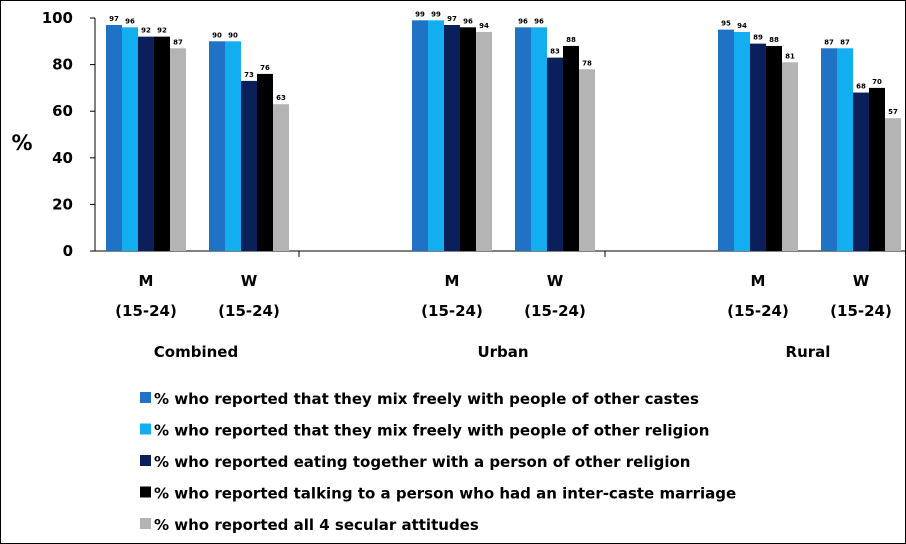  Describe the element at coordinates (790, 56) in the screenshot. I see `data-label: 81` at that location.